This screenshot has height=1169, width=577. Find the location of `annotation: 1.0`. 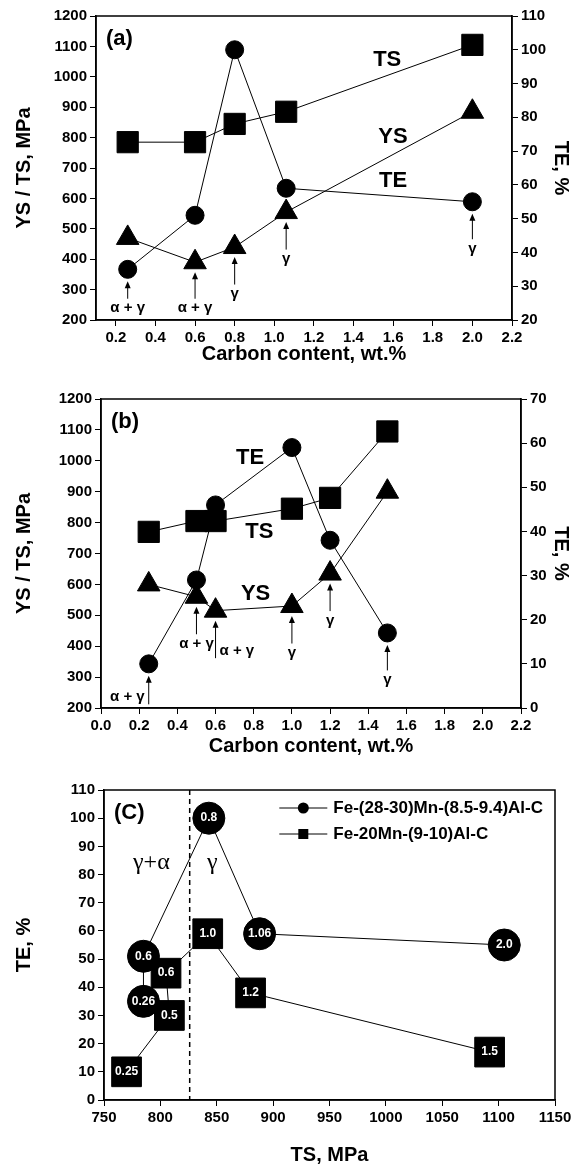

annotation: 1.0 is located at coordinates (208, 933).